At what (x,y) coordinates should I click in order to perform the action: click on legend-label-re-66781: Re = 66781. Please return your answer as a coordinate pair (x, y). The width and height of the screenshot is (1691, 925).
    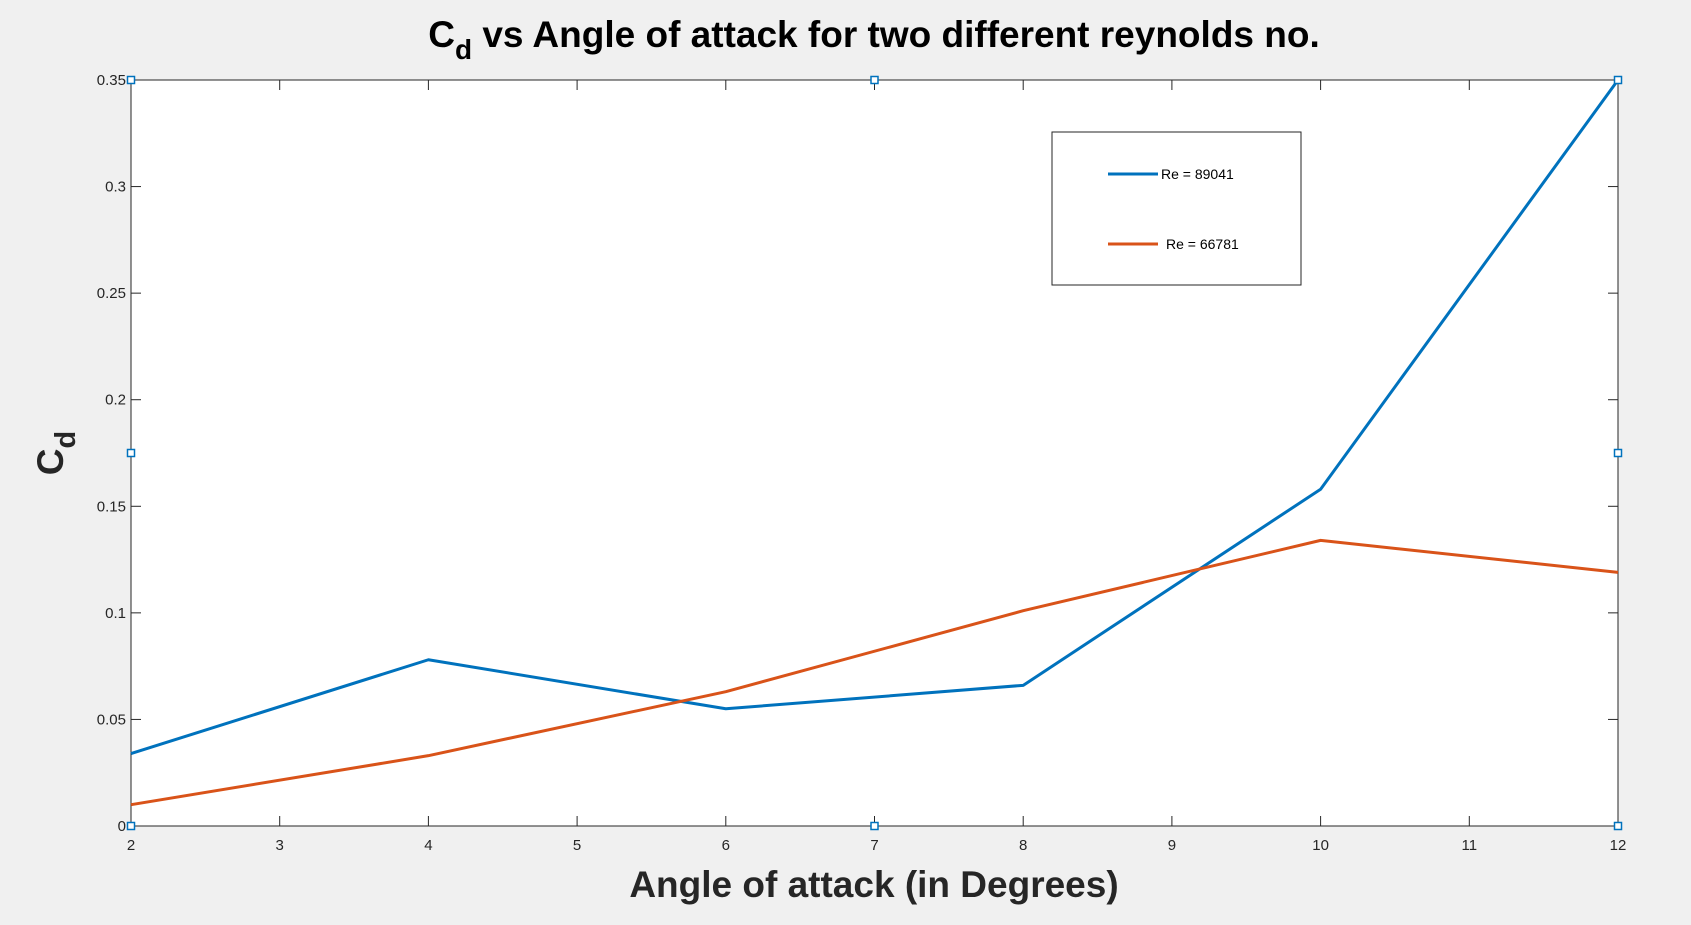
    Looking at the image, I should click on (1202, 244).